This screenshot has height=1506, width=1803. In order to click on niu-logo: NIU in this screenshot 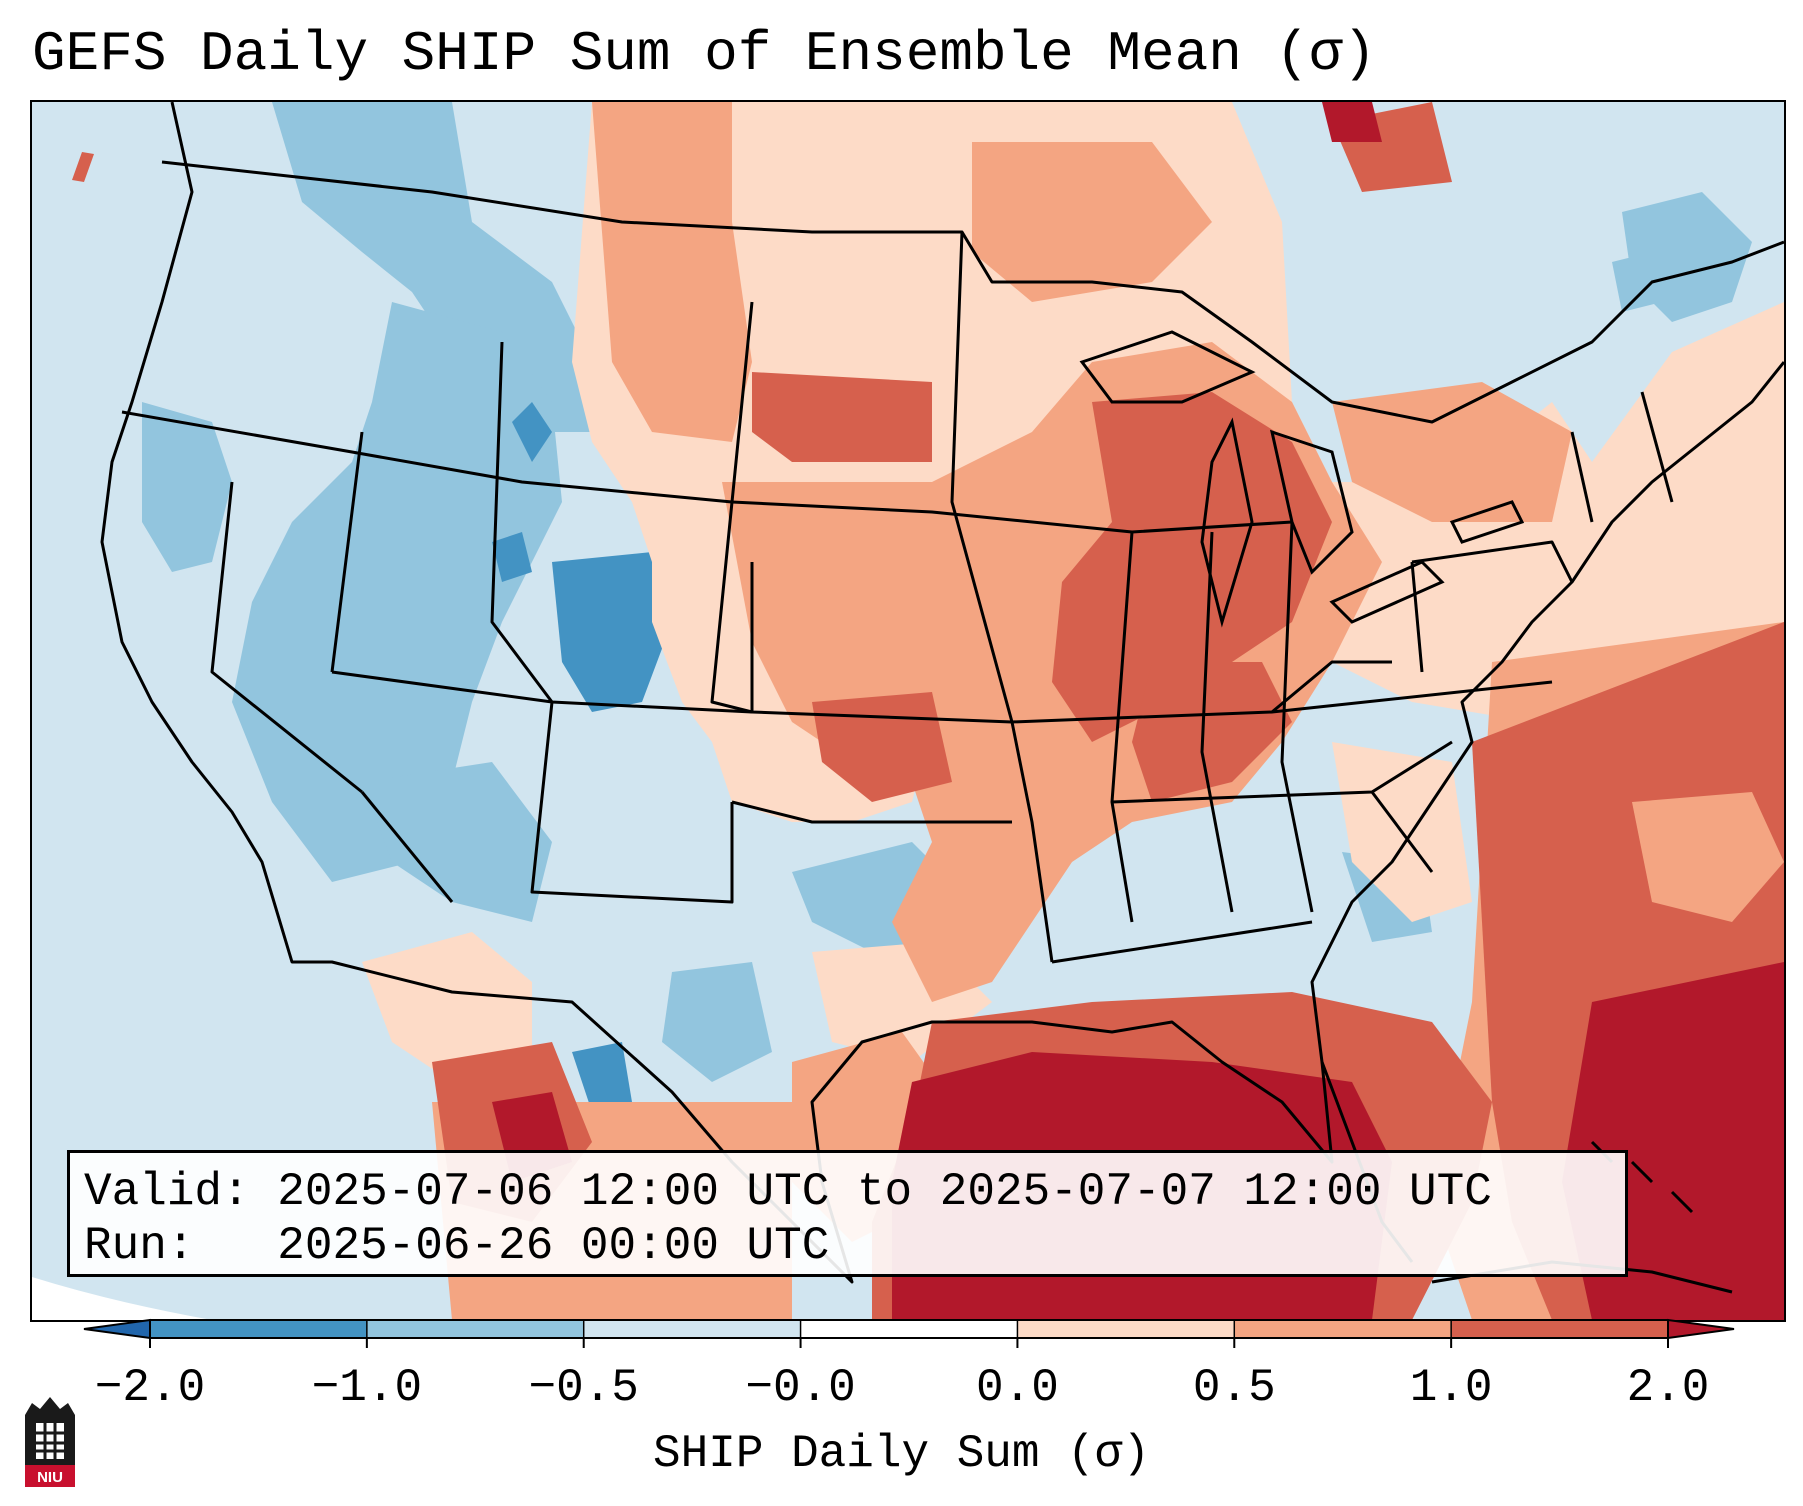, I will do `click(50, 1442)`.